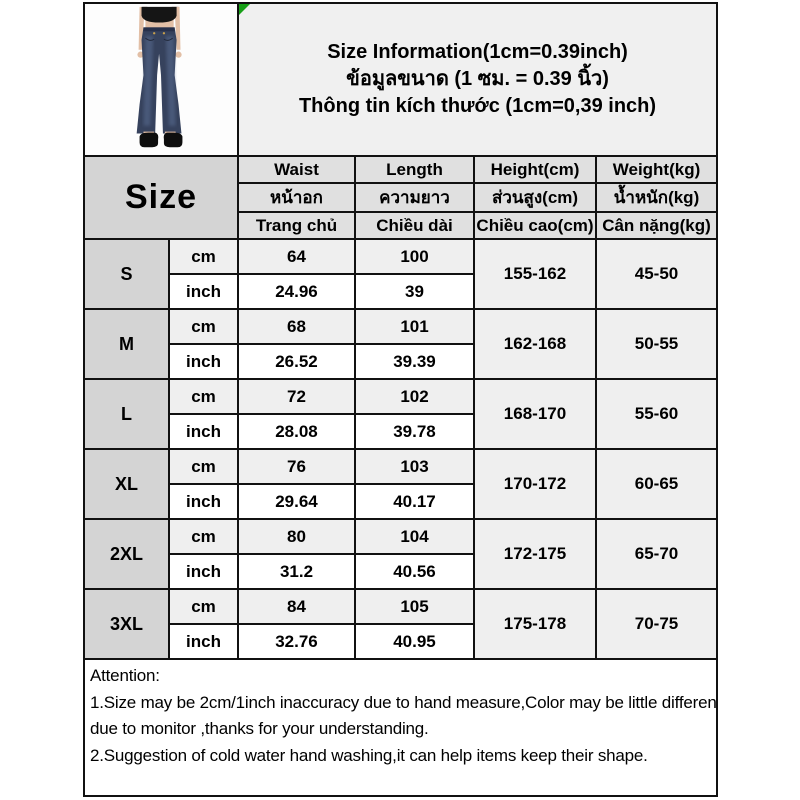  I want to click on title-thai: ข้อมูลขนาด (1 ซม. = 0.39 นิ้ว), so click(477, 79).